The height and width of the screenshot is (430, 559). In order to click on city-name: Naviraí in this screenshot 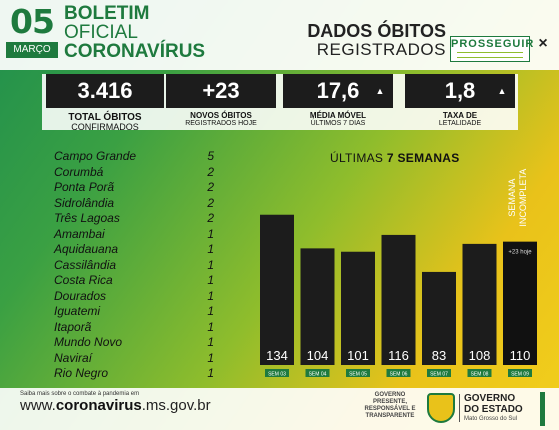, I will do `click(73, 357)`.